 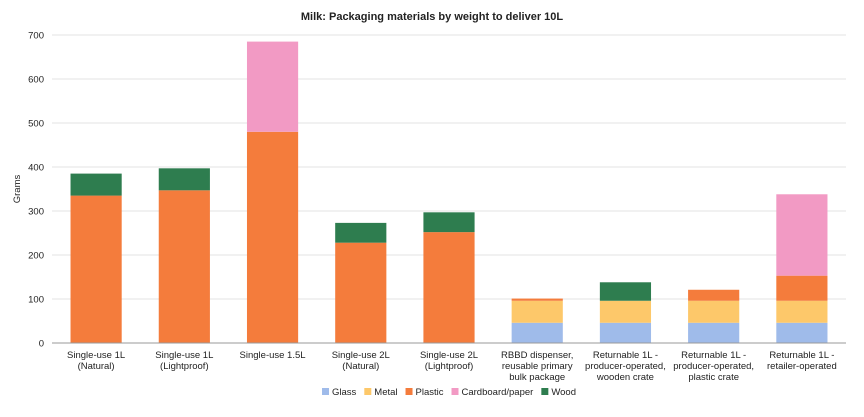 I want to click on x-tick-label: Single-use 2L (Natural), so click(x=361, y=361).